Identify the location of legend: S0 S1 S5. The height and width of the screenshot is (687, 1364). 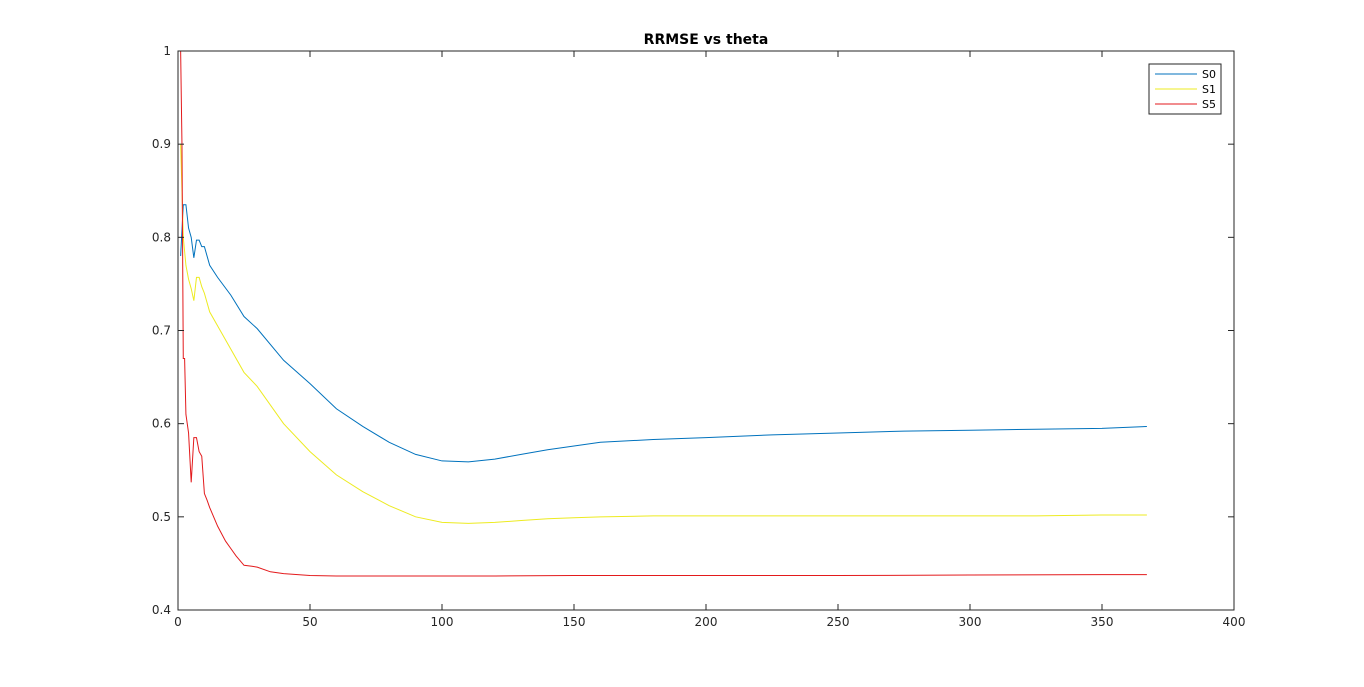
(1185, 89).